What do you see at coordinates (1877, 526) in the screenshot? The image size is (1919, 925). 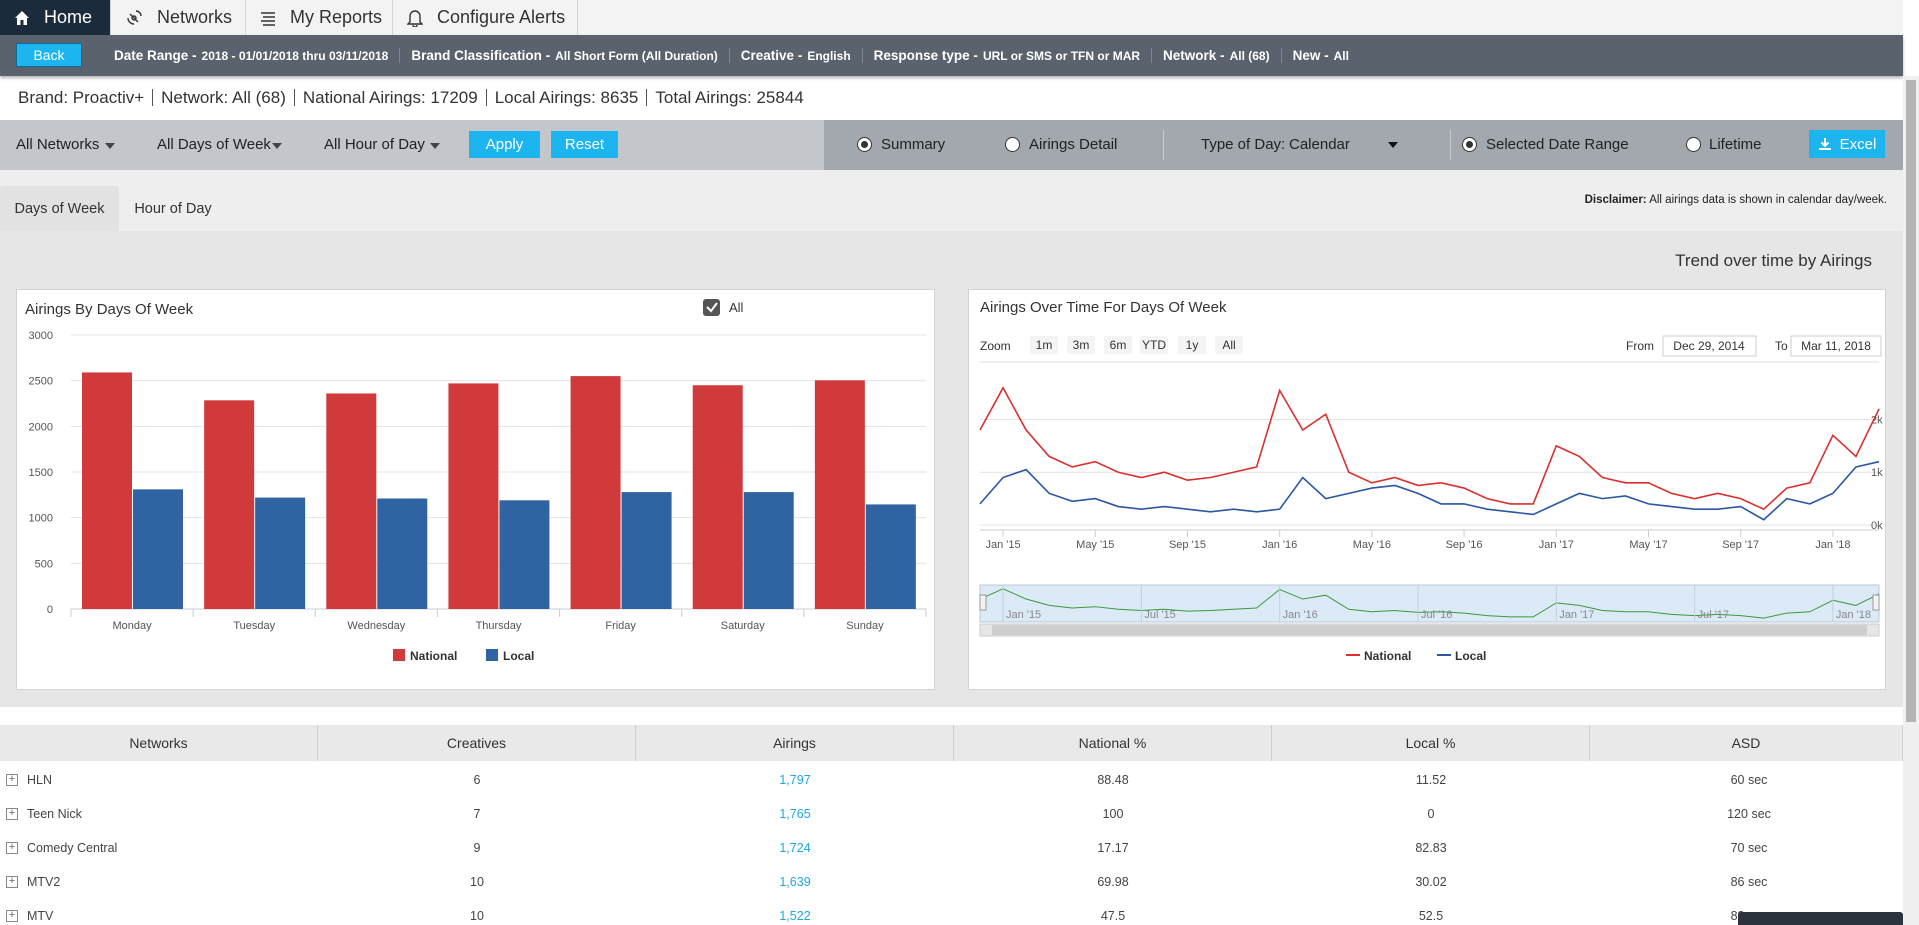 I see `y-tick-label: 0k` at bounding box center [1877, 526].